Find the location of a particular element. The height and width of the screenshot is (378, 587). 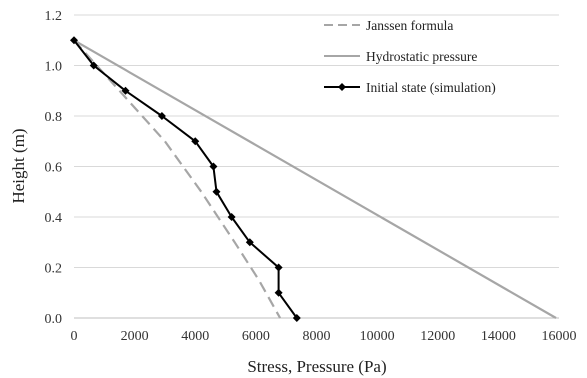

y-tick-label: 0.4 is located at coordinates (54, 218).